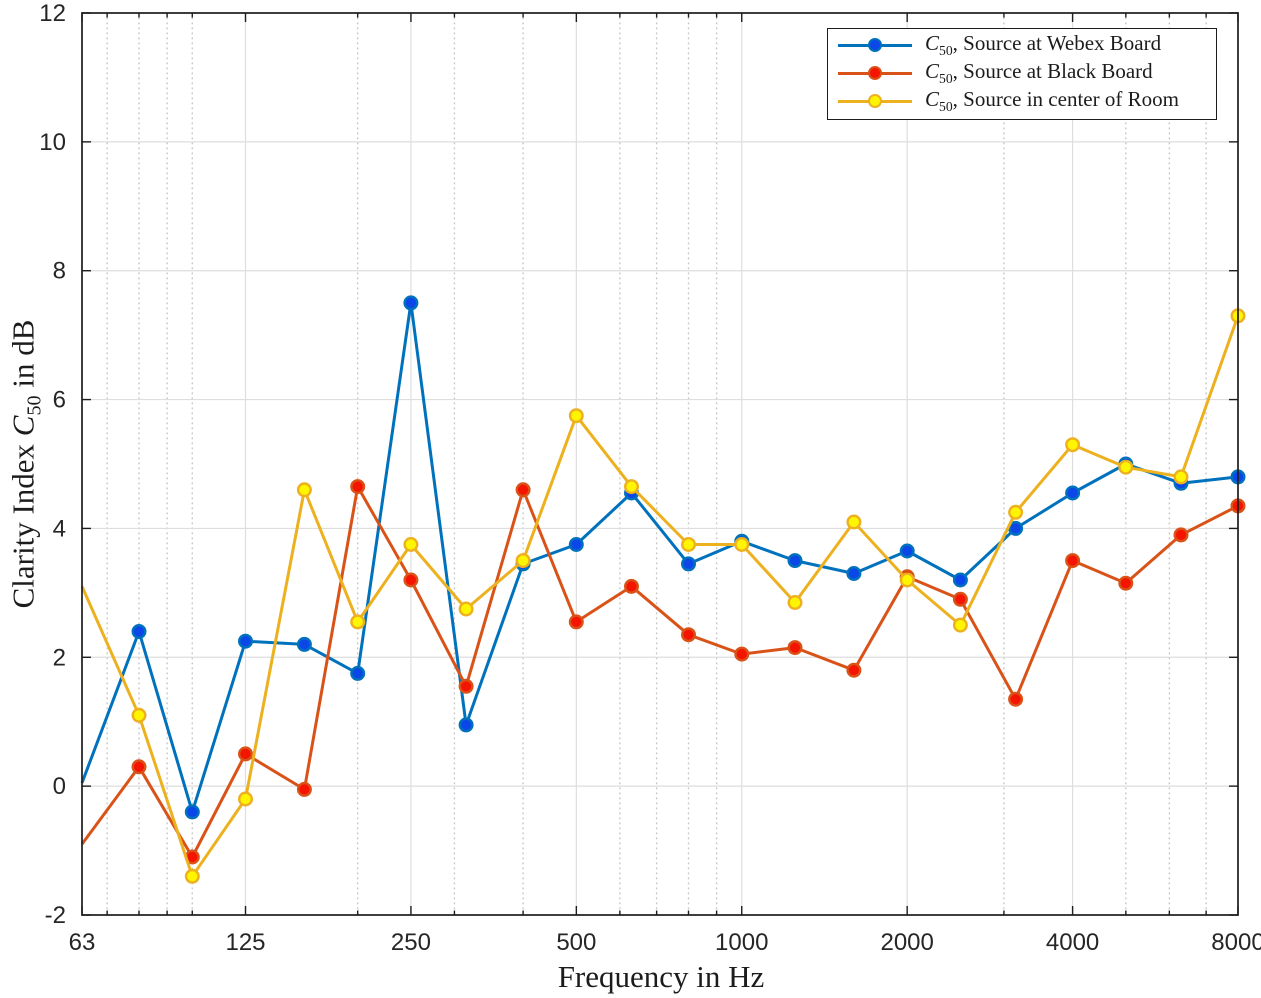 This screenshot has height=998, width=1261. I want to click on x-tick-label: 4000, so click(1072, 942).